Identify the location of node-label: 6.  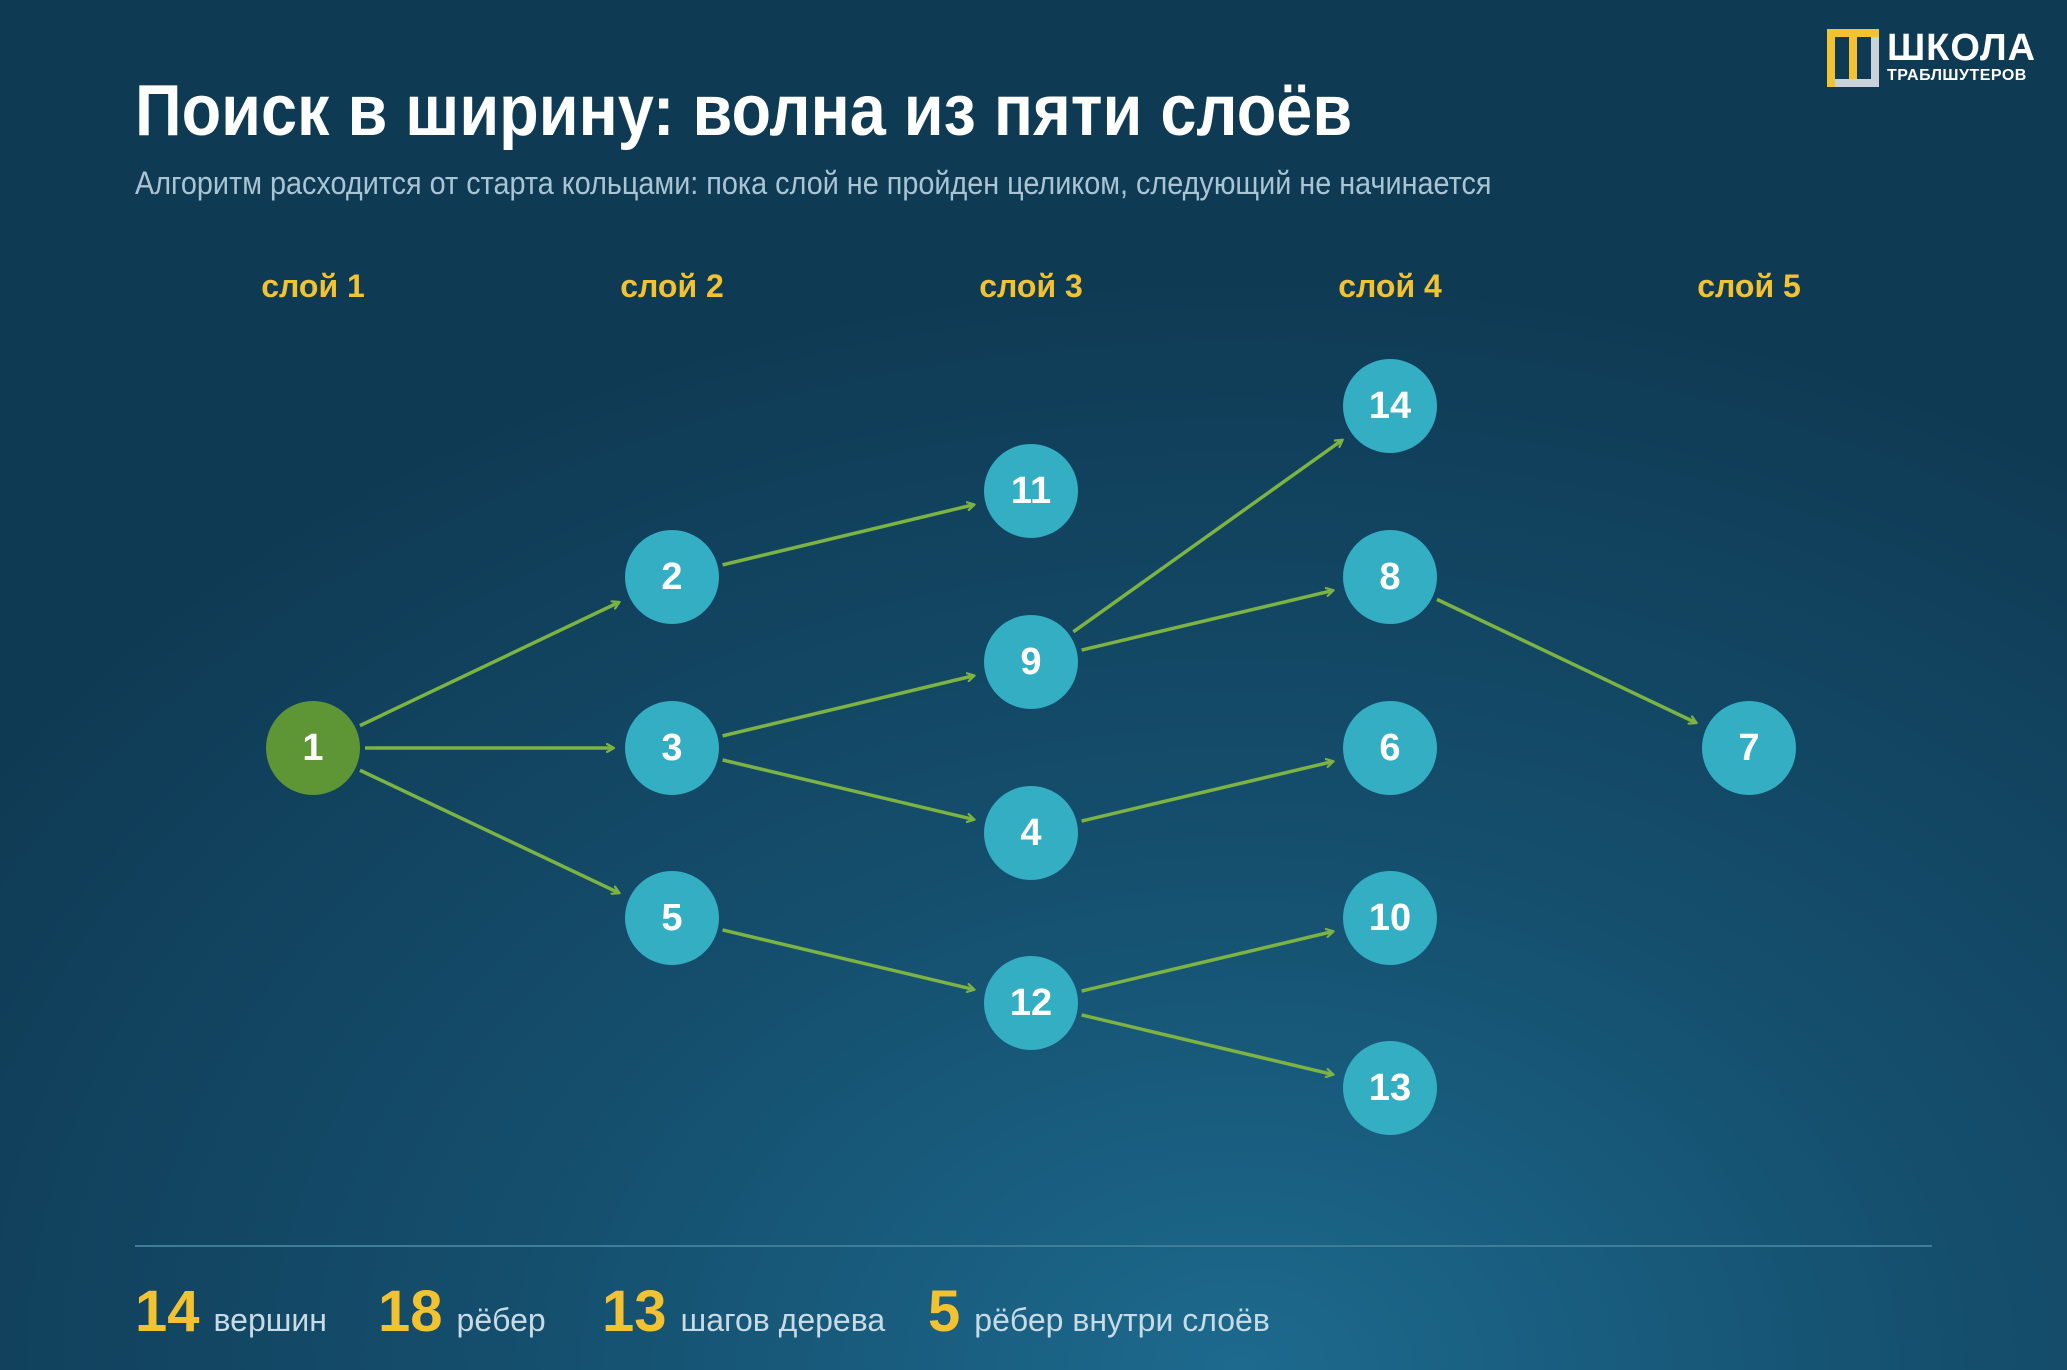
(1389, 748).